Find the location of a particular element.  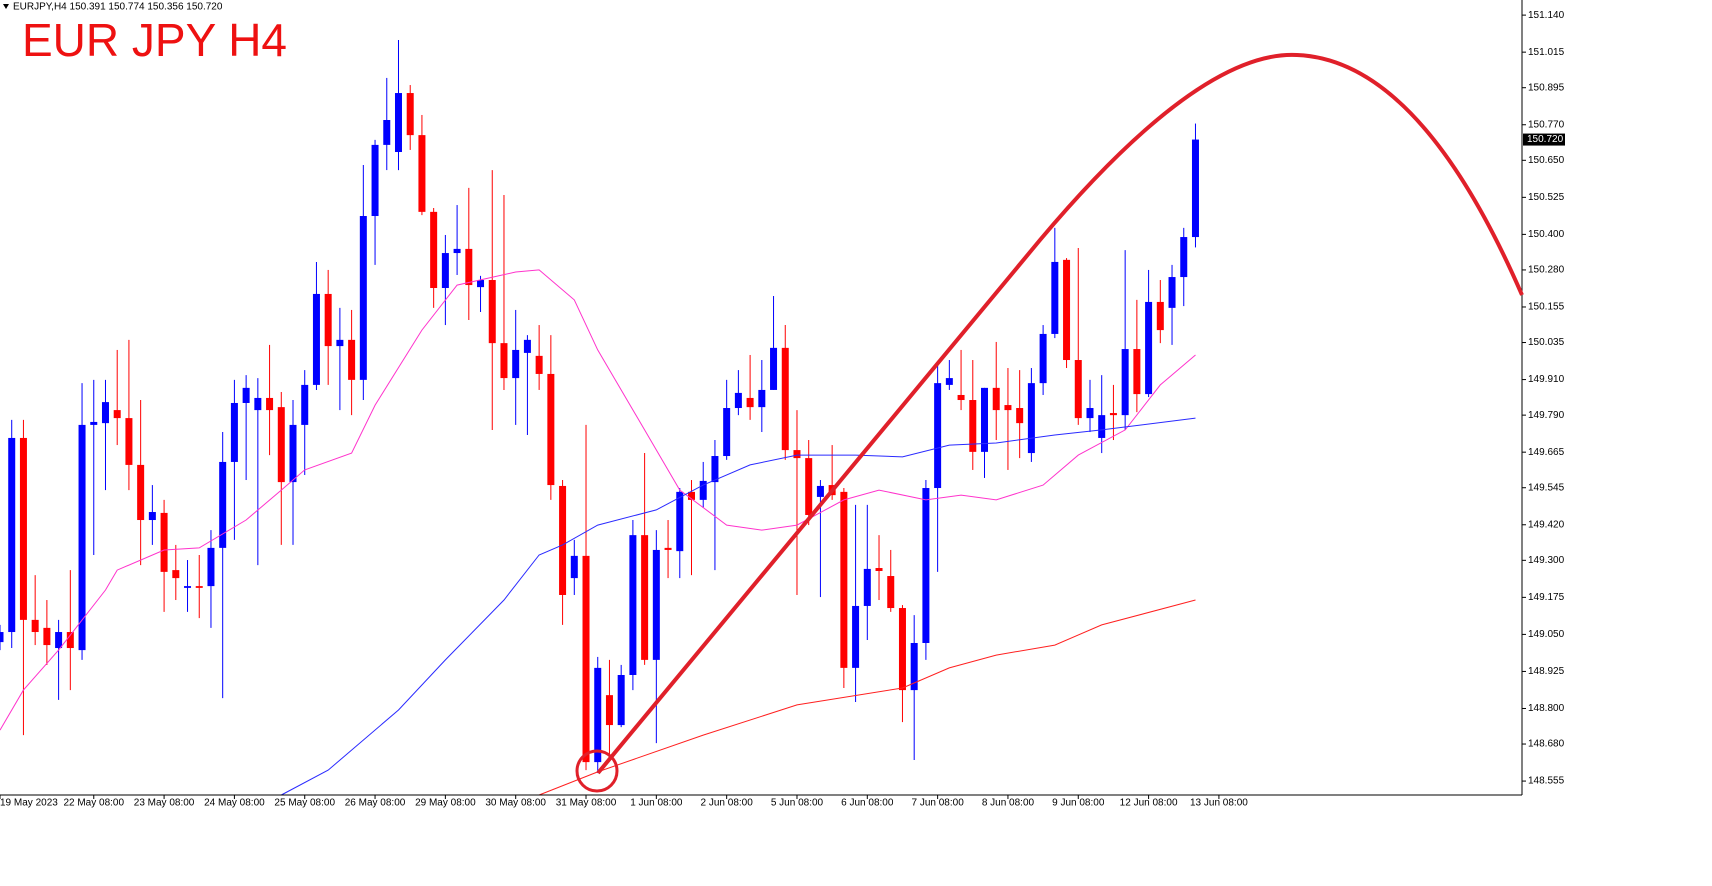

y-tick-label: 148.925 is located at coordinates (1546, 671).